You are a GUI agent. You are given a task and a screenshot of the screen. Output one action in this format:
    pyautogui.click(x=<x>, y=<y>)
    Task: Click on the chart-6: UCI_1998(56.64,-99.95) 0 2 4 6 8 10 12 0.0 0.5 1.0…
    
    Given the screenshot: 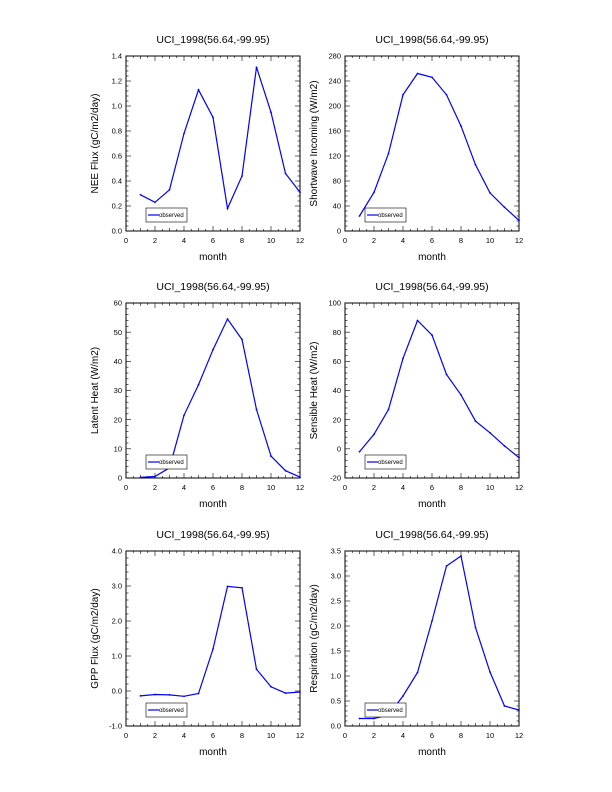 What is the action you would take?
    pyautogui.click(x=416, y=643)
    